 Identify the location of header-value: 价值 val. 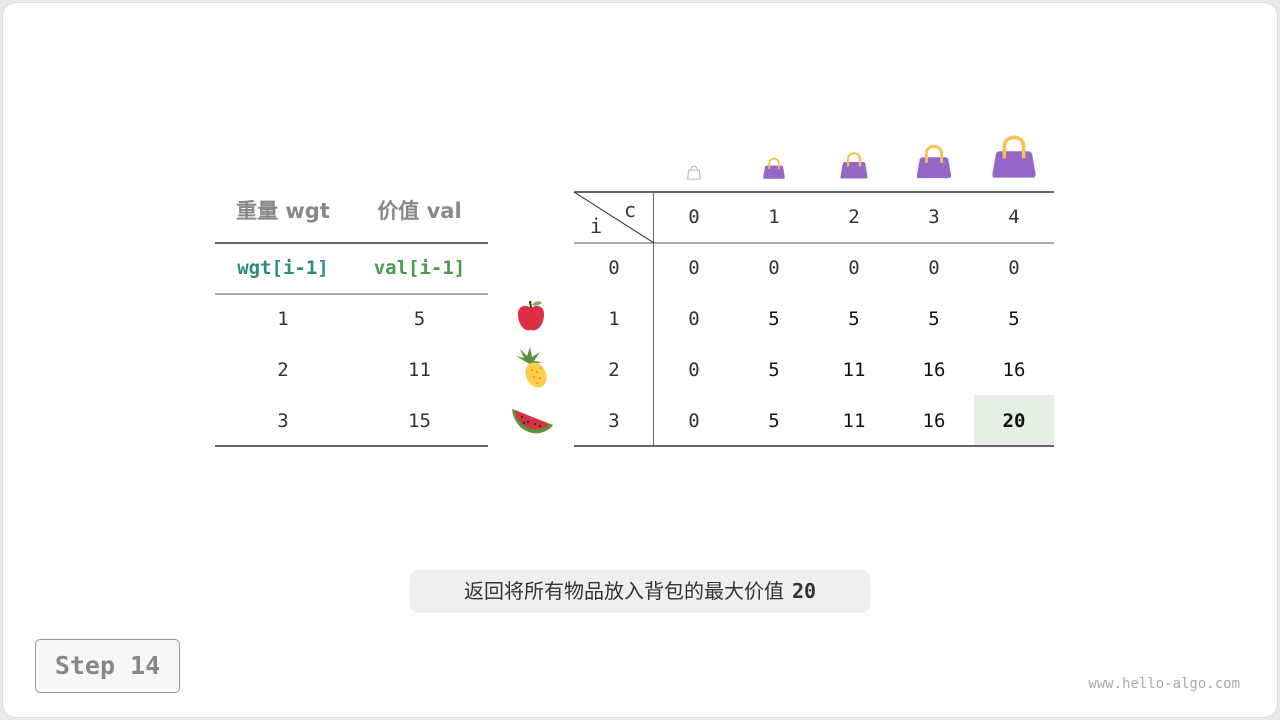
(419, 211).